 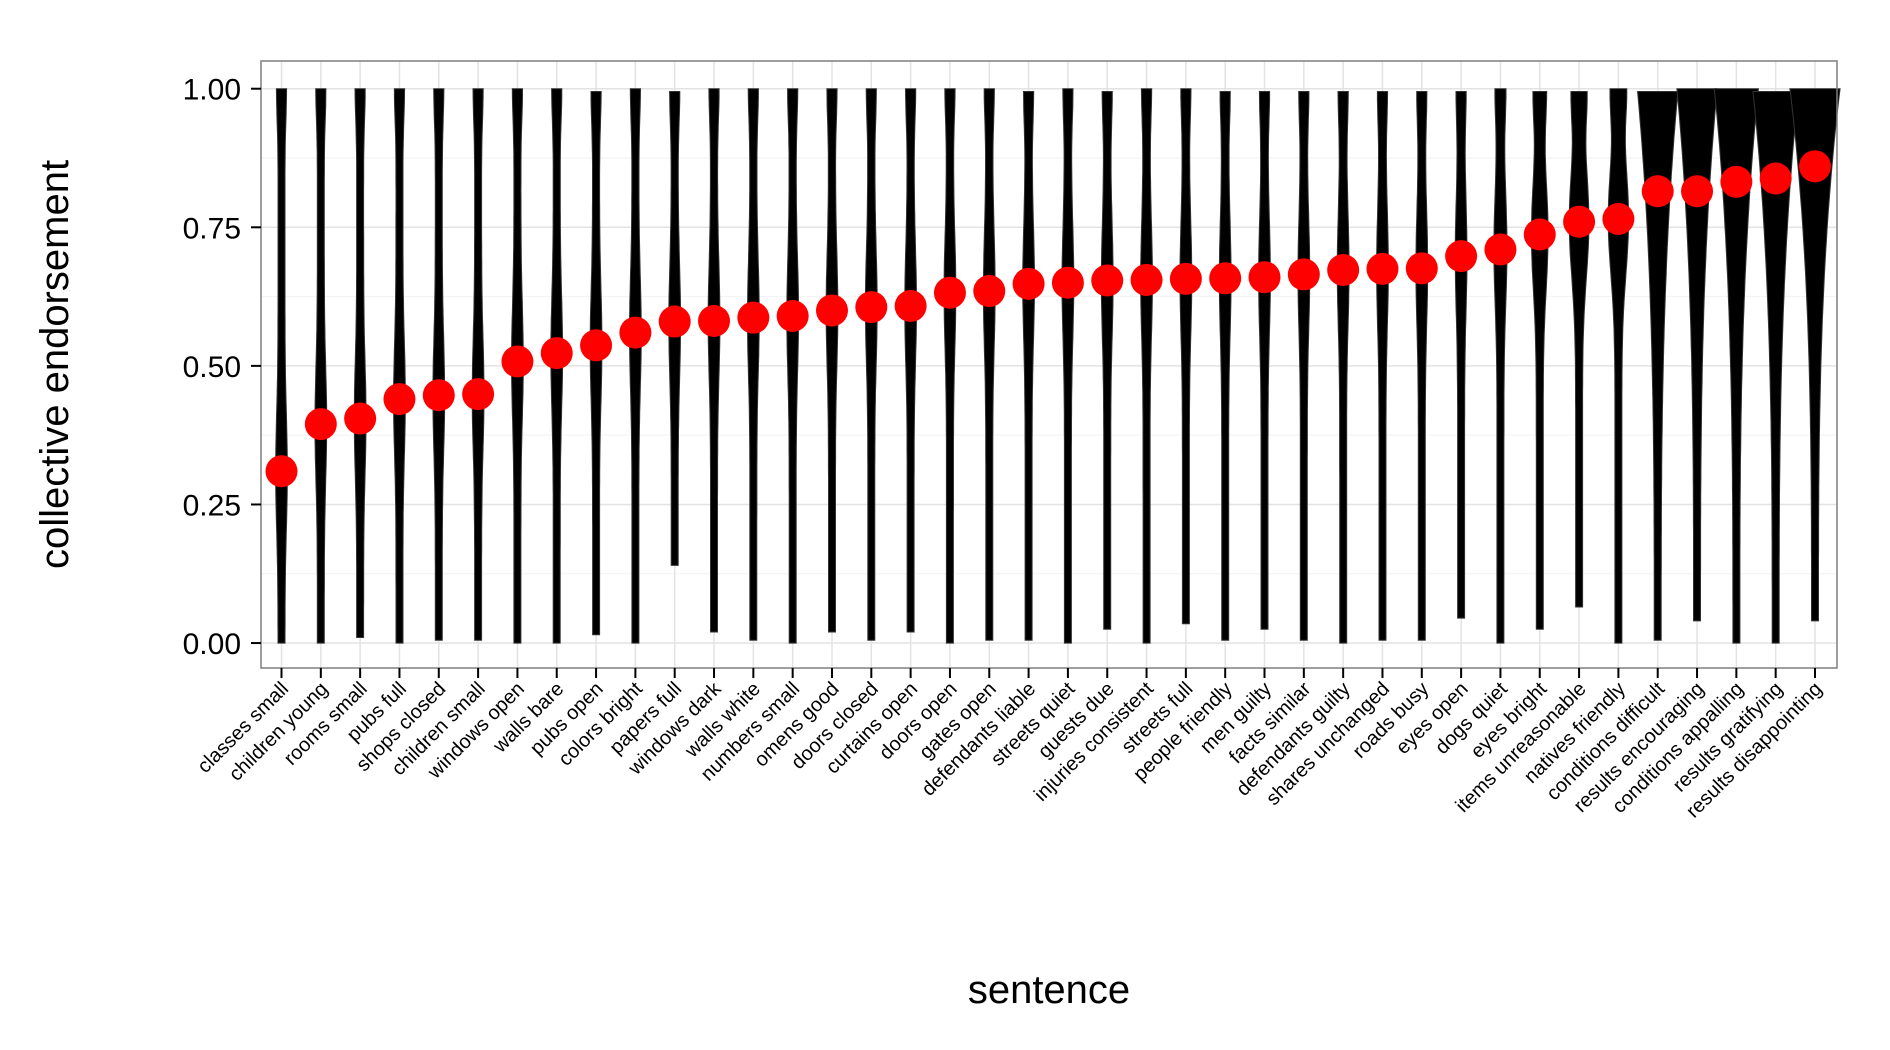 What do you see at coordinates (1068, 366) in the screenshot?
I see `violin-streets-quiet` at bounding box center [1068, 366].